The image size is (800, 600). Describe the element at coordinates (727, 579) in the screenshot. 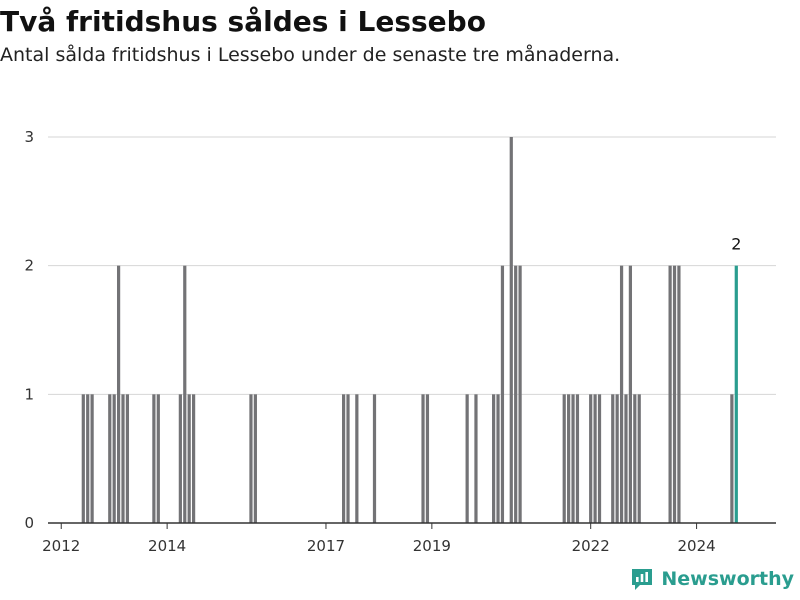

I see `brand-name: Newsworthy` at that location.